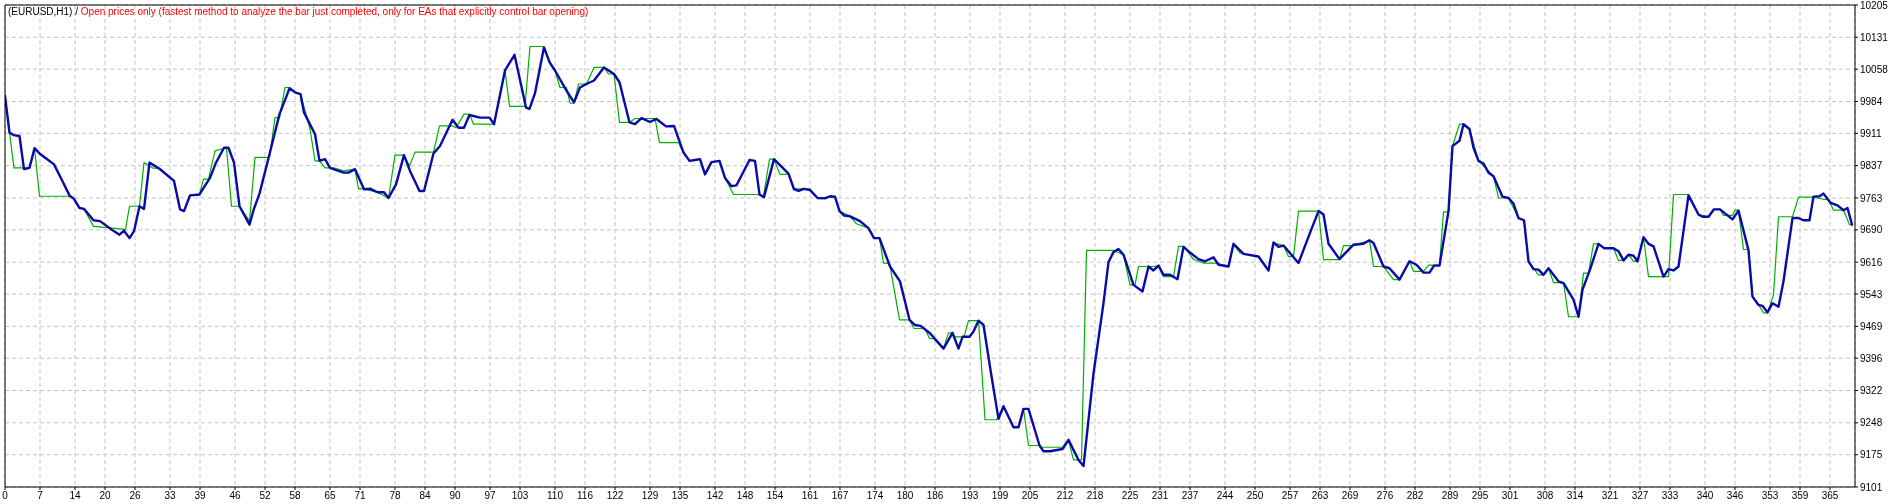 The image size is (1900, 504). Describe the element at coordinates (1871, 326) in the screenshot. I see `y-tick-label: 9469` at that location.